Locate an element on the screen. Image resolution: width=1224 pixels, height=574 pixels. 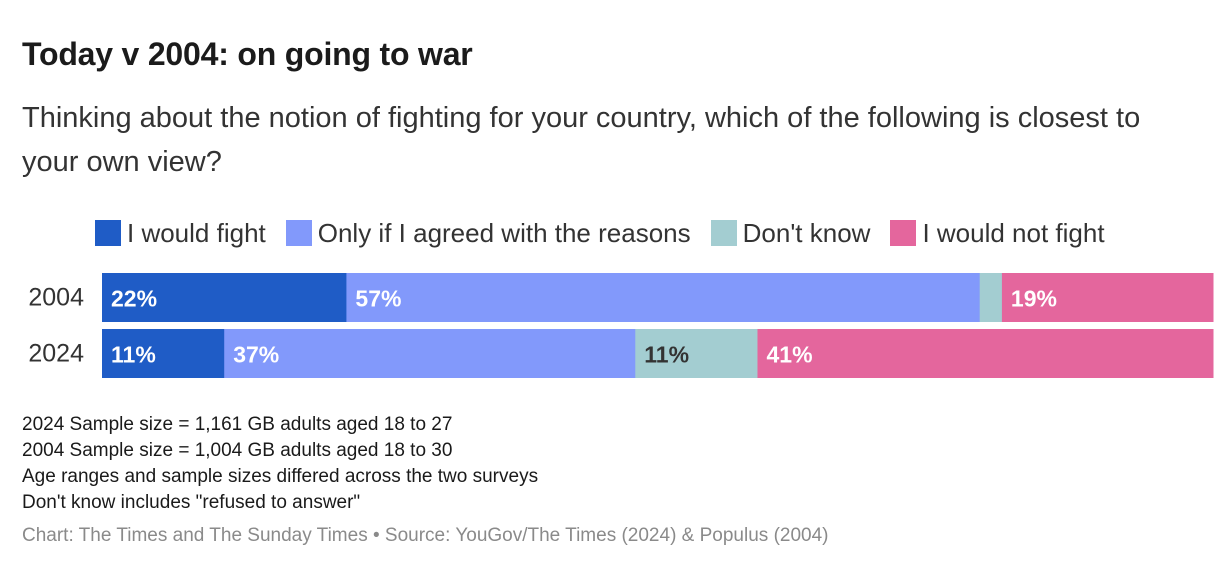
legend-item-not-fight: I would not fight is located at coordinates (997, 233).